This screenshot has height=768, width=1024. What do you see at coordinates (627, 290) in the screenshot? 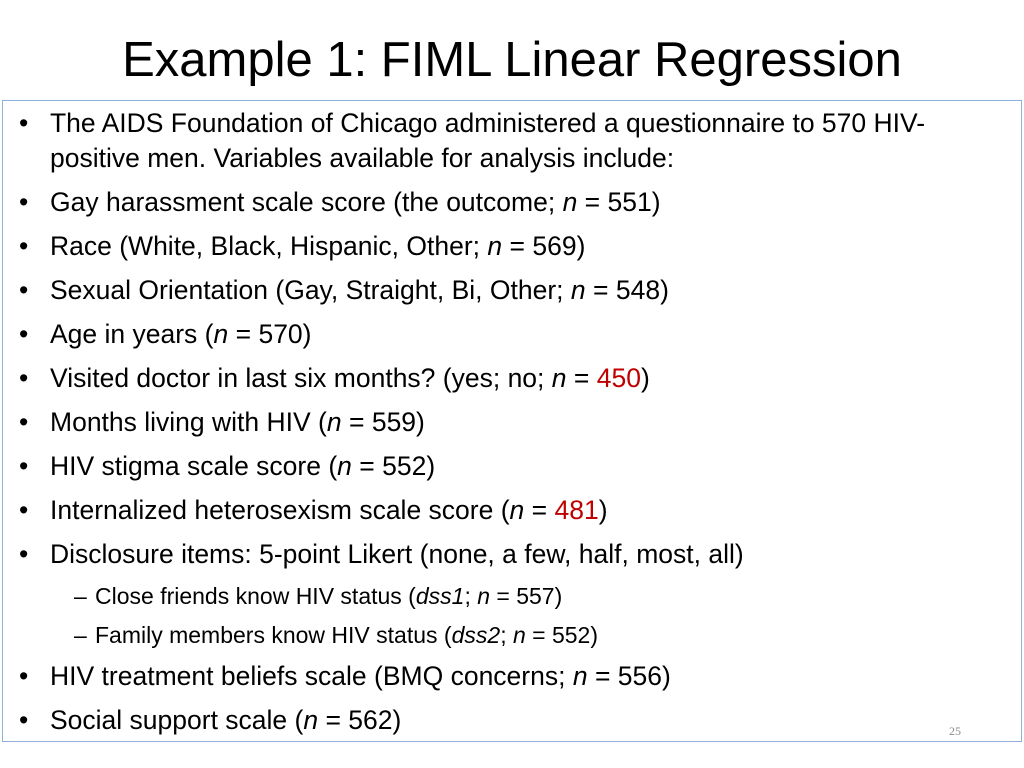
I see `text-run: = 548)` at bounding box center [627, 290].